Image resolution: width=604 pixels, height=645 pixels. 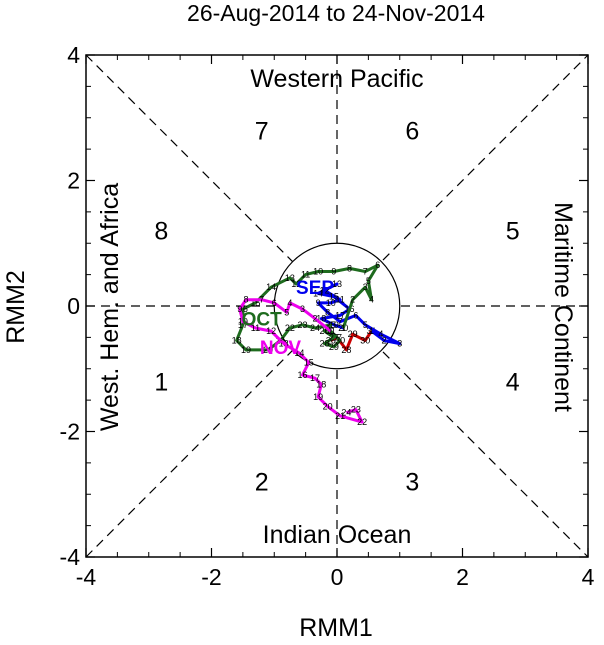 I want to click on x-tick-label: -2, so click(x=211, y=577).